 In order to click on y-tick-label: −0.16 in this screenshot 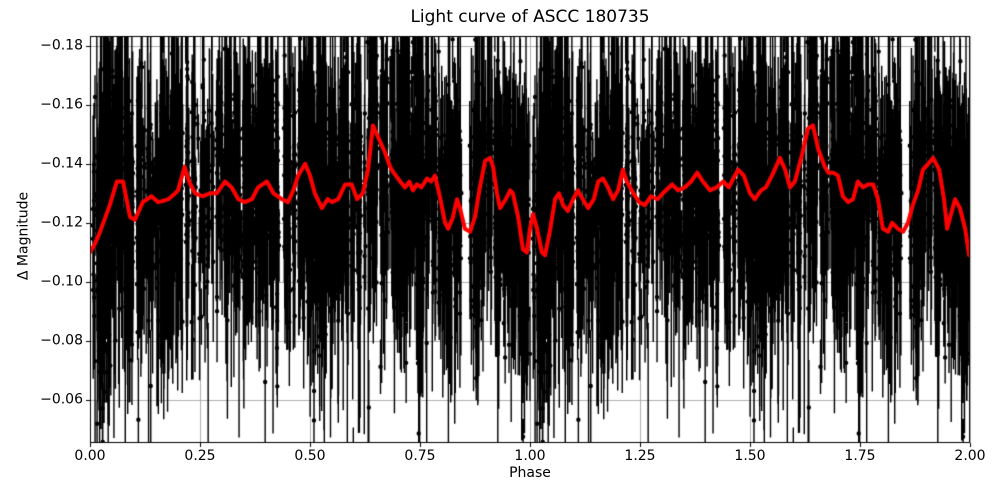, I will do `click(61, 104)`.